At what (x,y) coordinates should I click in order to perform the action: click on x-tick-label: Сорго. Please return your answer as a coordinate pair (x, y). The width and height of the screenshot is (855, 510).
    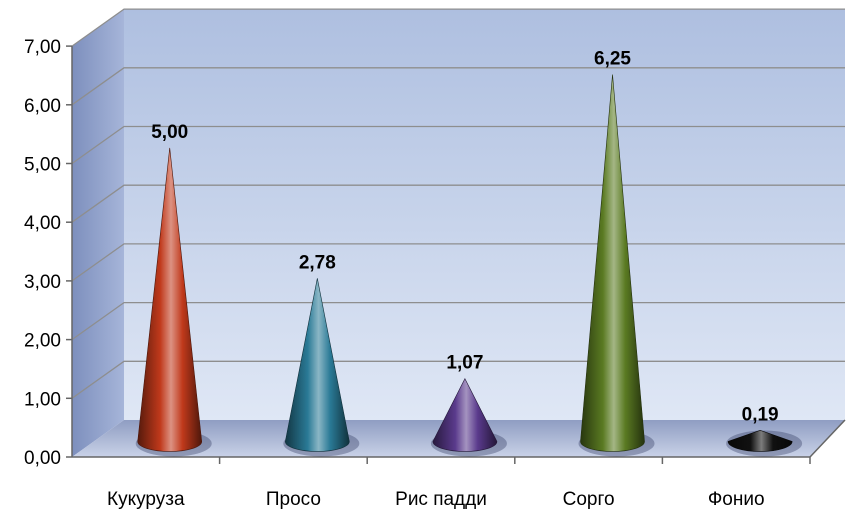
    Looking at the image, I should click on (589, 499).